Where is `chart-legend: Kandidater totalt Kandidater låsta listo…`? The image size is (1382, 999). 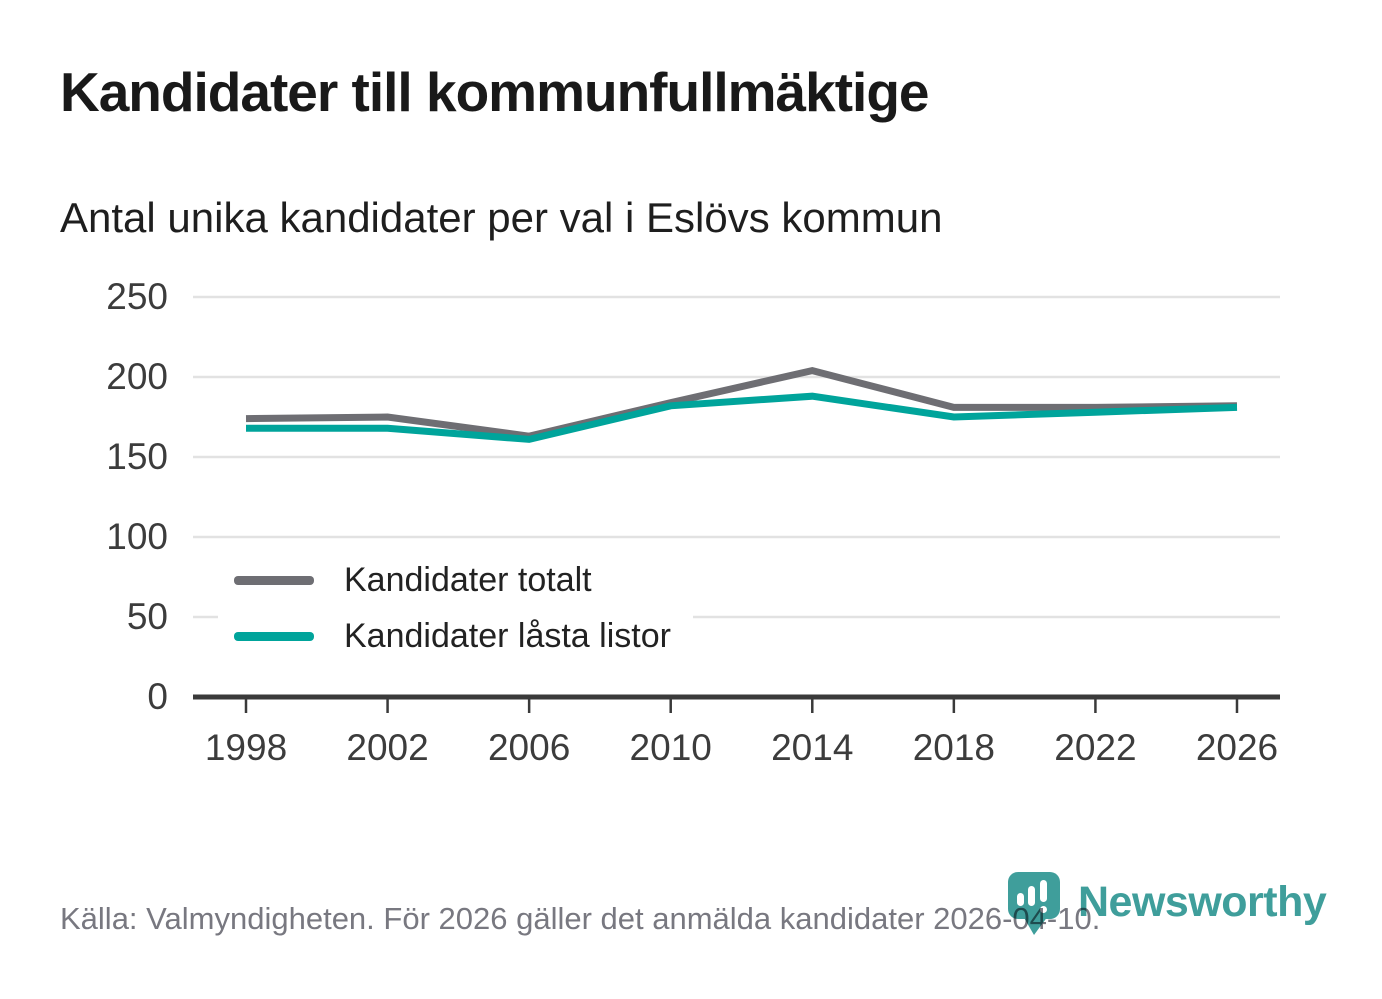 chart-legend: Kandidater totalt Kandidater låsta listo… is located at coordinates (455, 608).